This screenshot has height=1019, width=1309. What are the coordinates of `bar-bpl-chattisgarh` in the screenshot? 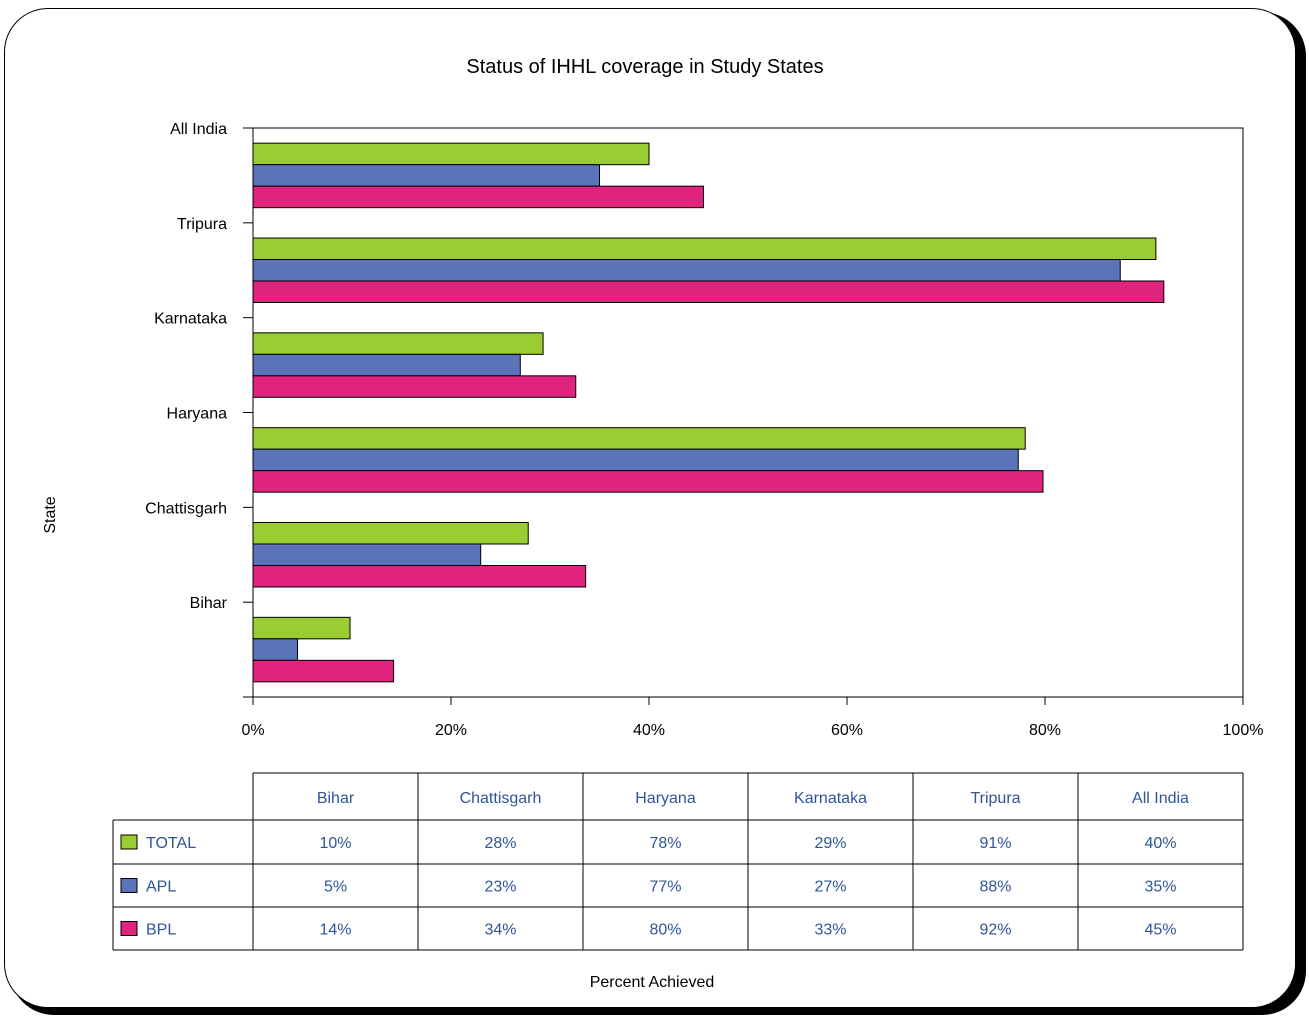 It's located at (419, 576).